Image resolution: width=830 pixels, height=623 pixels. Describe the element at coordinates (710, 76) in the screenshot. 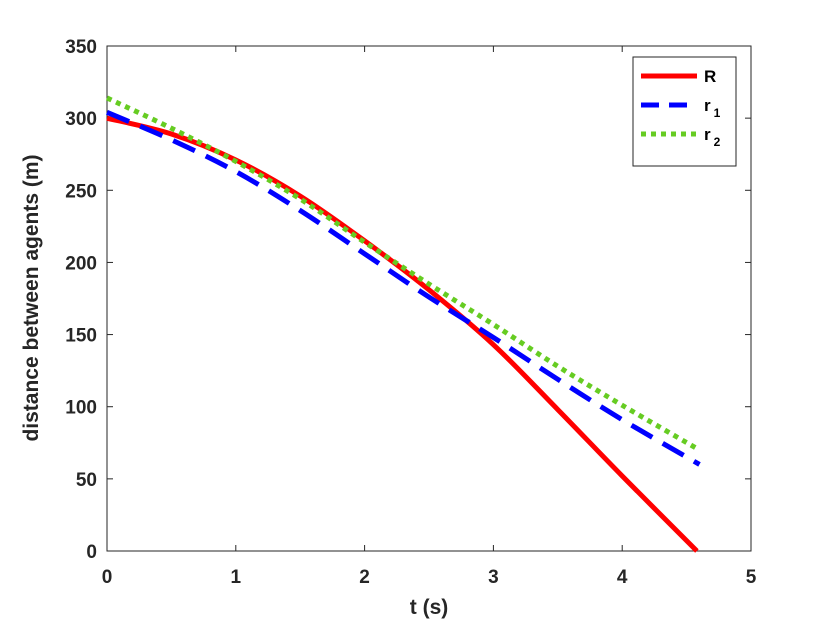

I see `legend-label-r: R` at that location.